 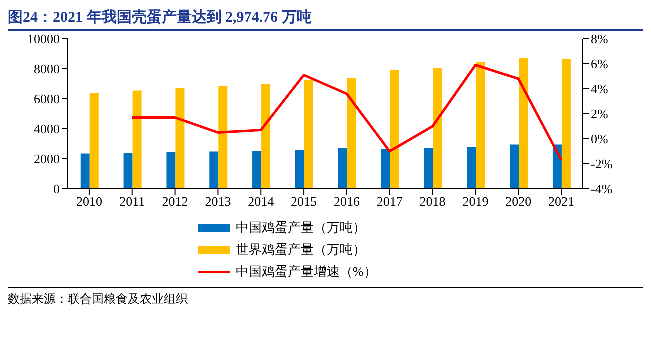 What do you see at coordinates (47, 69) in the screenshot?
I see `y-tick-label: 8000` at bounding box center [47, 69].